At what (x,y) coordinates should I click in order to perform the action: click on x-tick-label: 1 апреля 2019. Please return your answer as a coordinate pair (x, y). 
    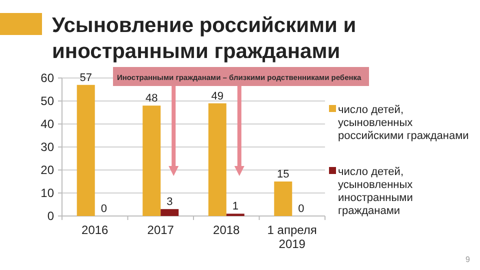
    Looking at the image, I should click on (292, 237).